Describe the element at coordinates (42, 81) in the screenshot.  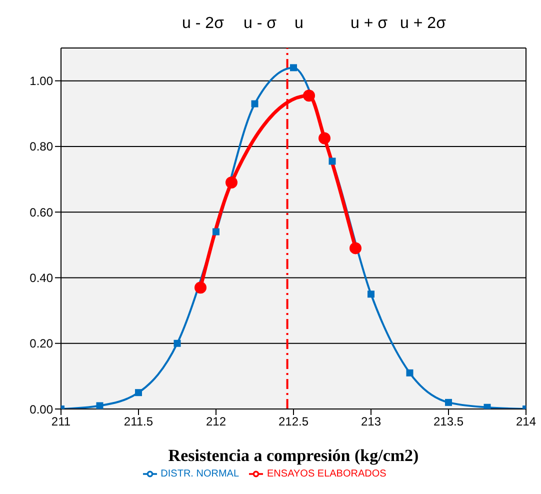
I see `y-tick-label: 1.00` at that location.